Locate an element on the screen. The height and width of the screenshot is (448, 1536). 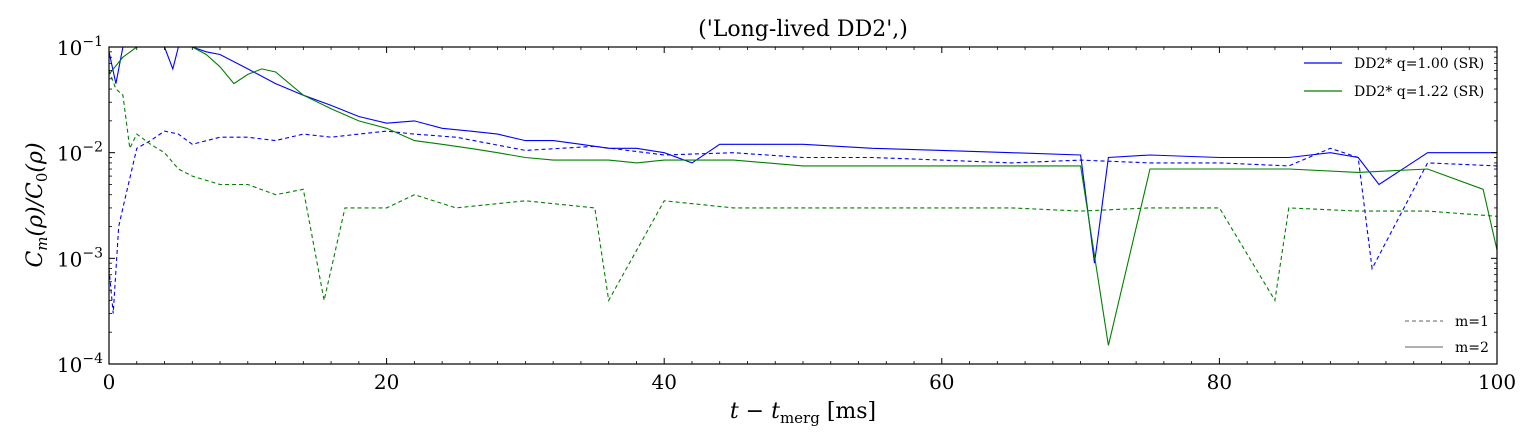
y-tick-label: 10⁻¹ is located at coordinates (80, 47).